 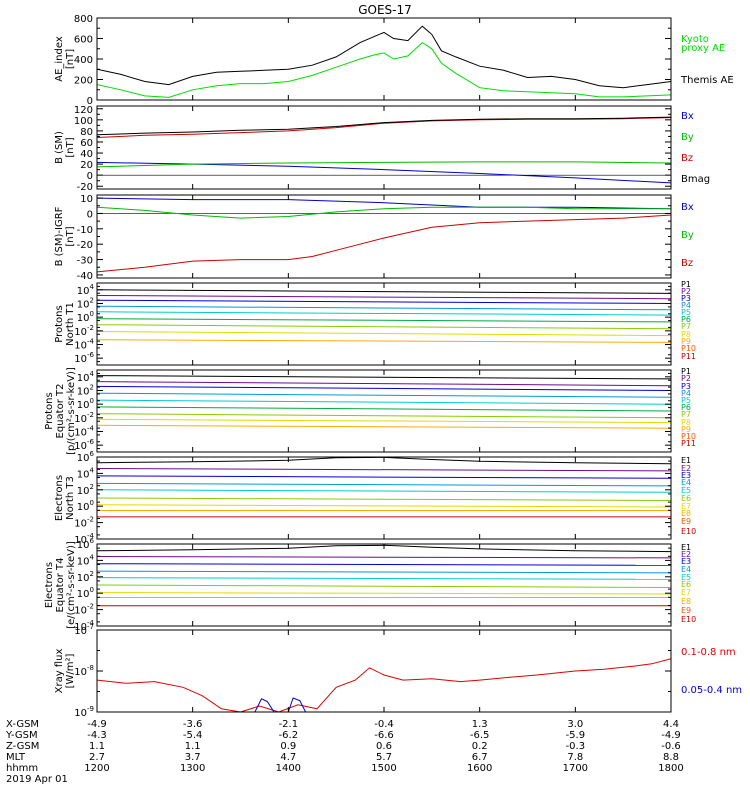 I want to click on y-tick-label: 10-7, so click(x=84, y=630).